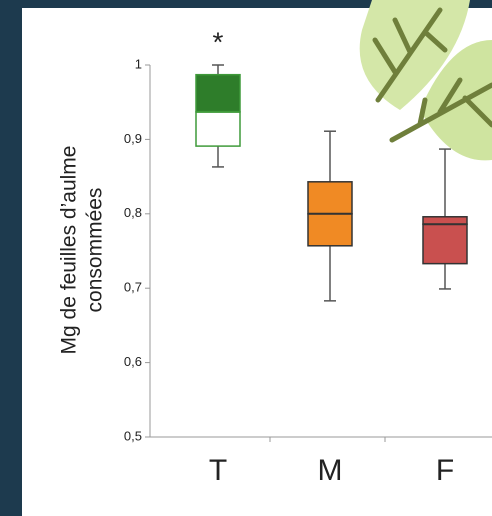  What do you see at coordinates (330, 470) in the screenshot?
I see `x-tick-label: M` at bounding box center [330, 470].